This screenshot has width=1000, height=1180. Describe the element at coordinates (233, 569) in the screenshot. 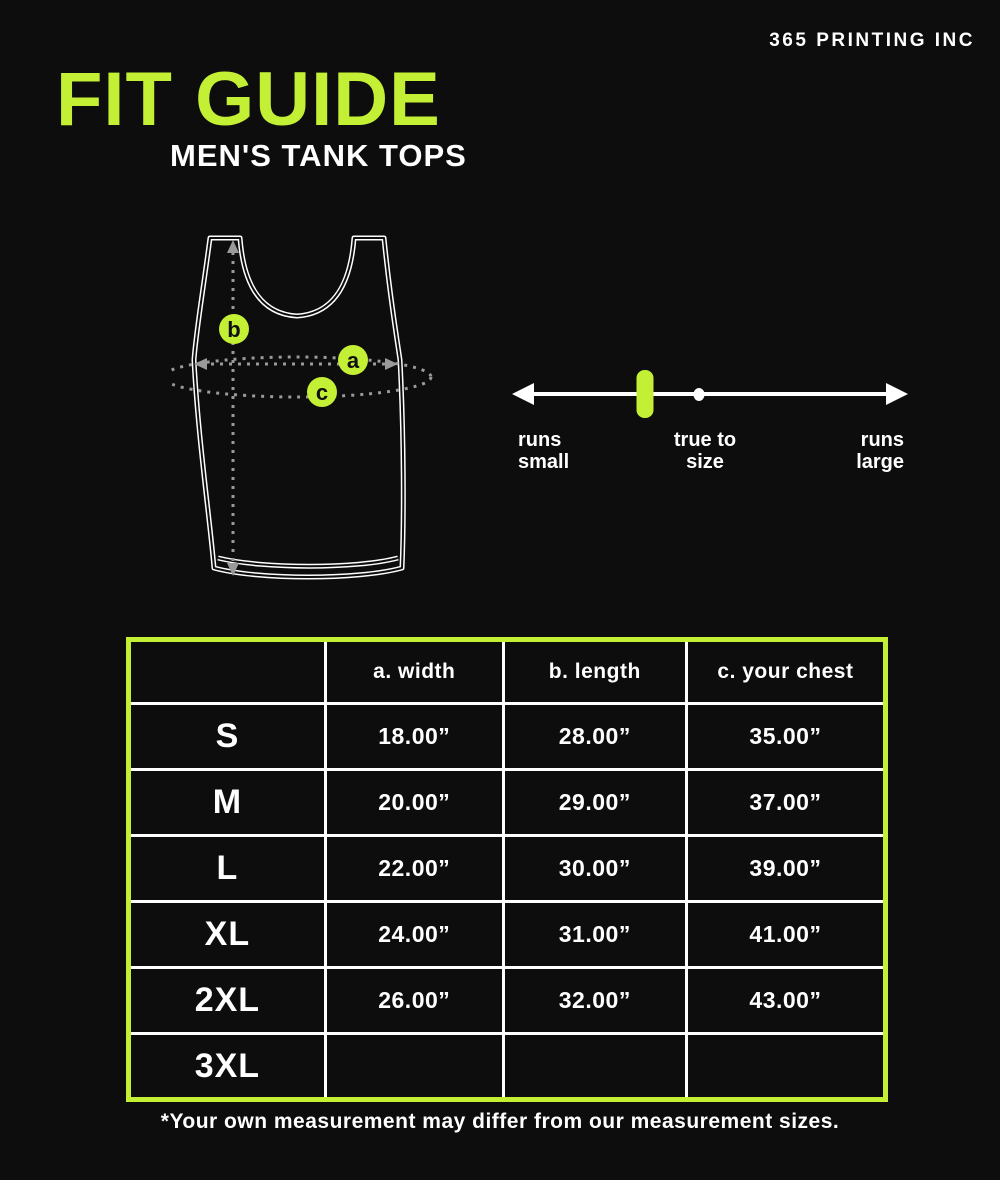

I see `arrow-down-icon` at that location.